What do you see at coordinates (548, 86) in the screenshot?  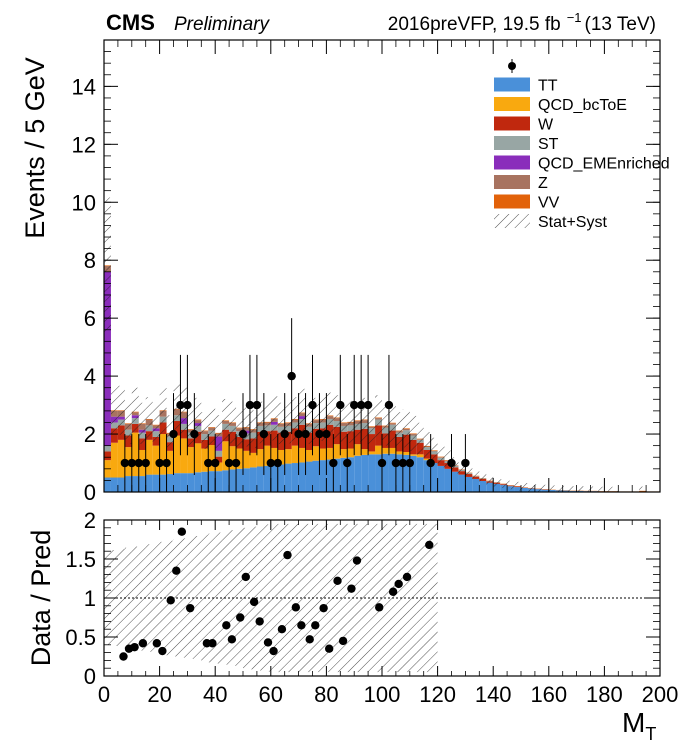 I see `legend-label-TT: TT` at bounding box center [548, 86].